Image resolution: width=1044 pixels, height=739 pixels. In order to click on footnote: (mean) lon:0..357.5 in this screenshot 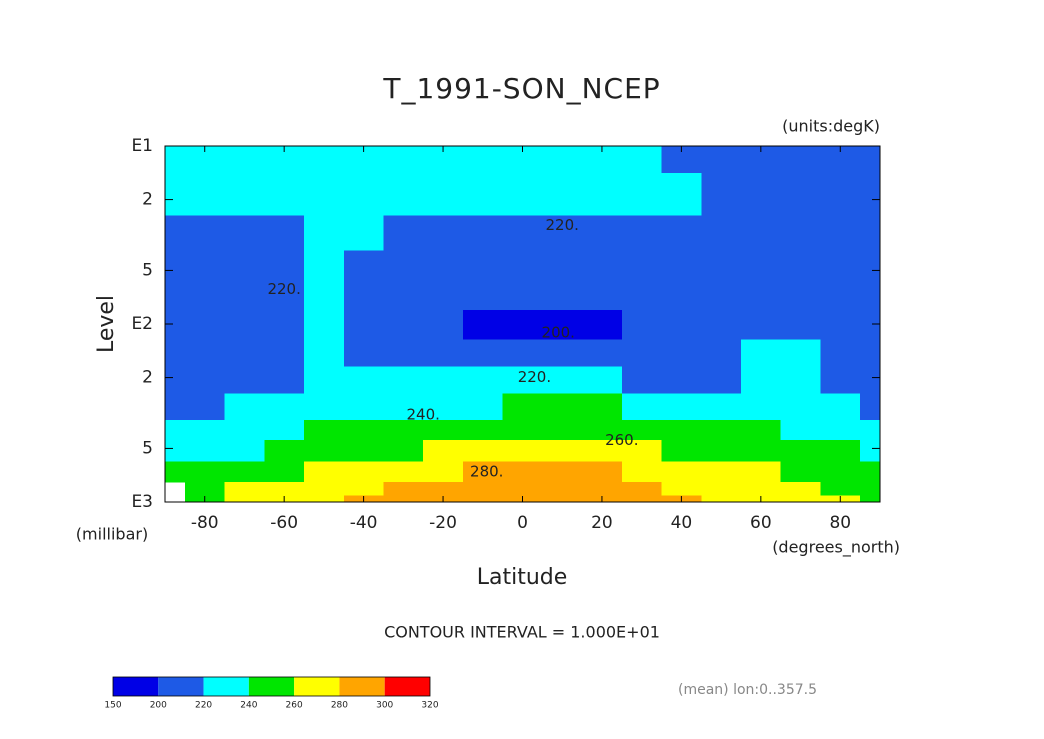, I will do `click(747, 690)`.